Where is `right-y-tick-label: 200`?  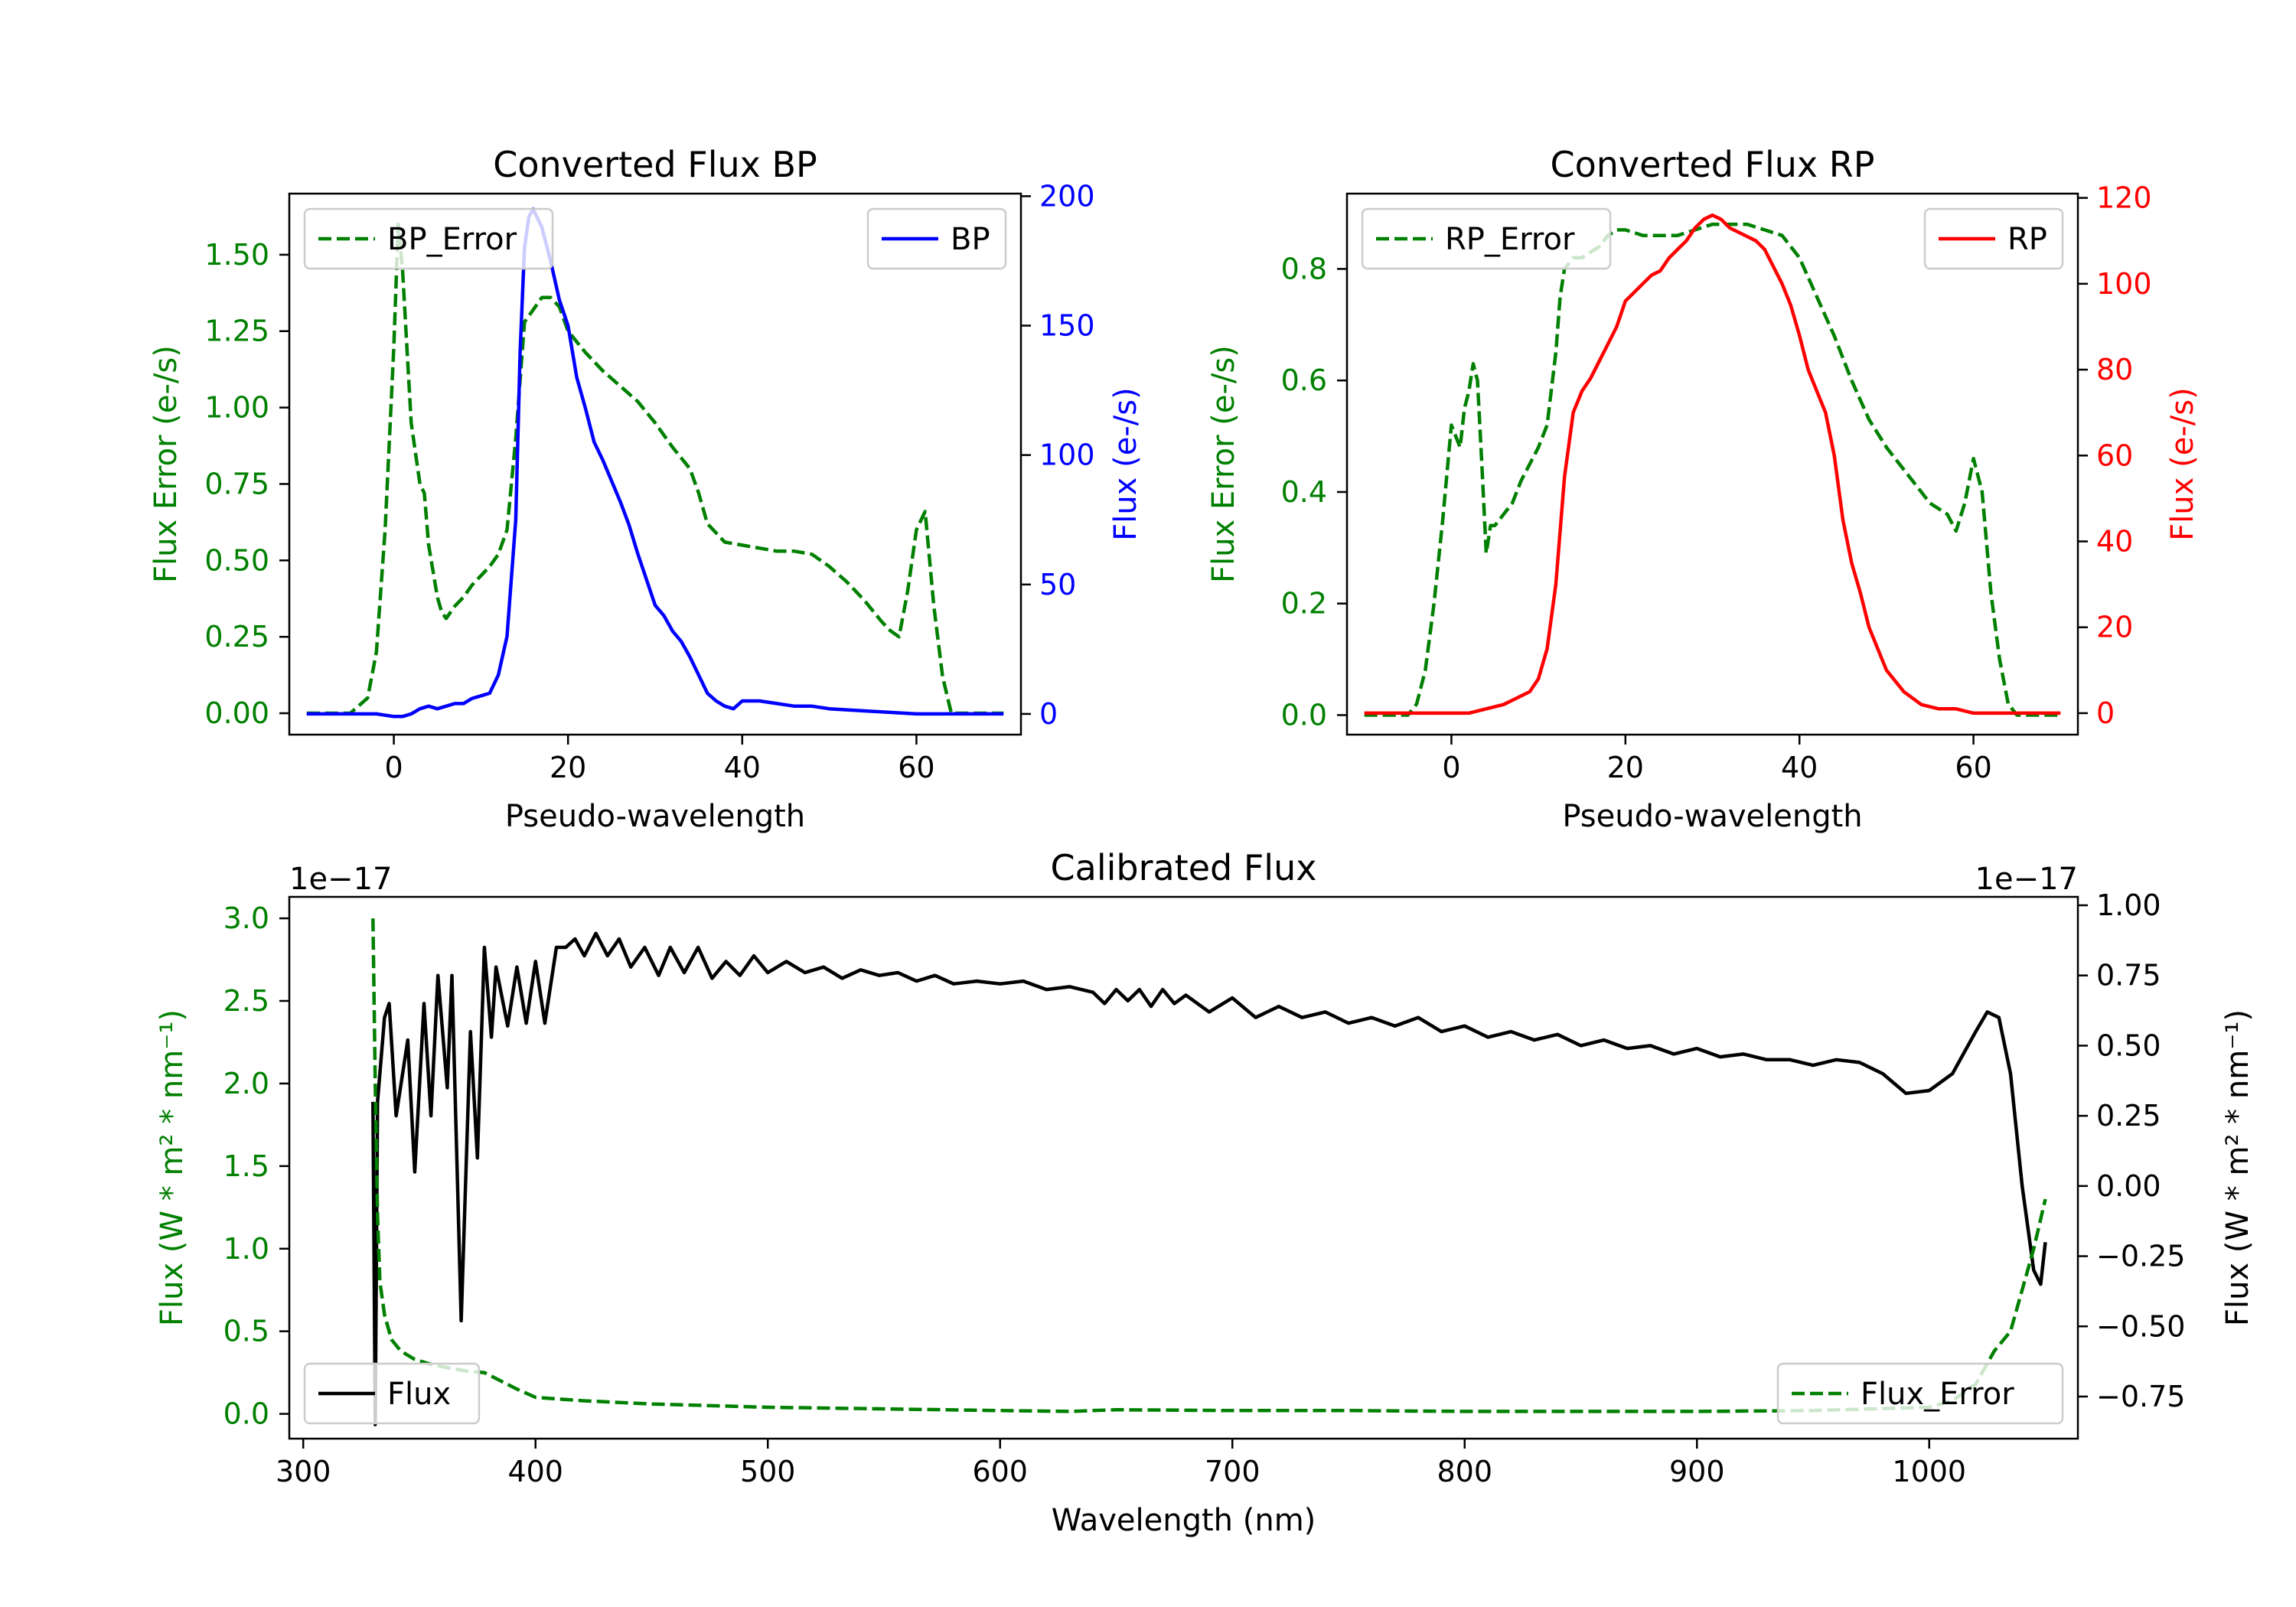 right-y-tick-label: 200 is located at coordinates (1067, 196).